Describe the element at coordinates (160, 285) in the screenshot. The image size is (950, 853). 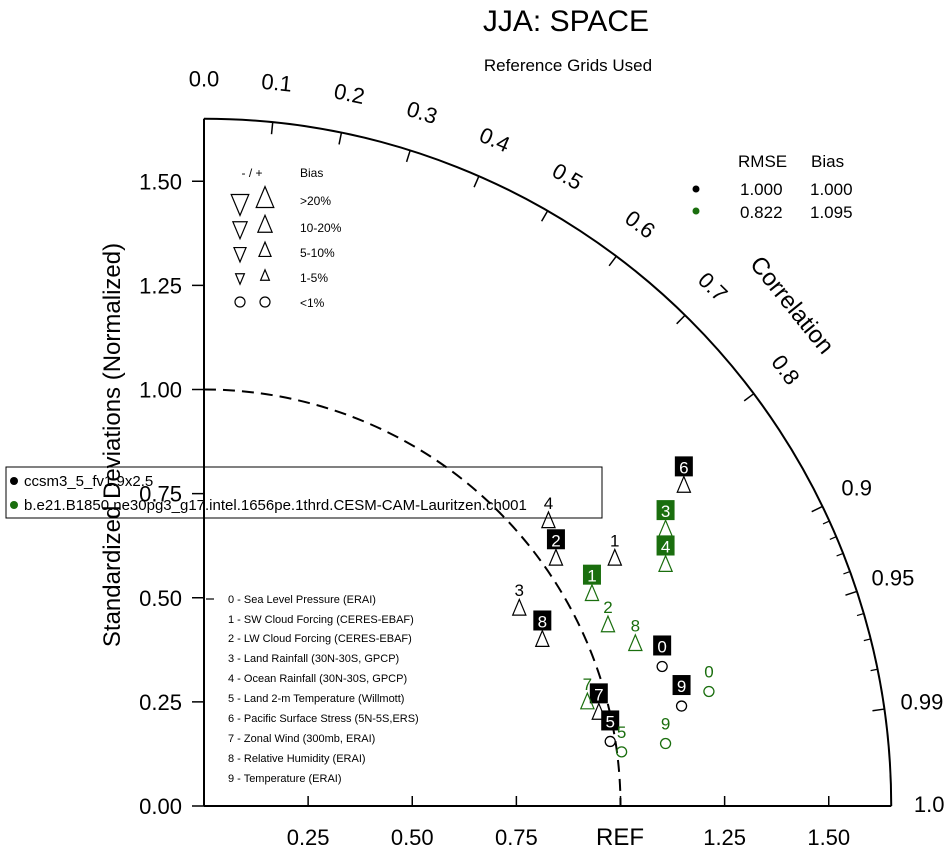
I see `std-tick-label: 1.25` at that location.